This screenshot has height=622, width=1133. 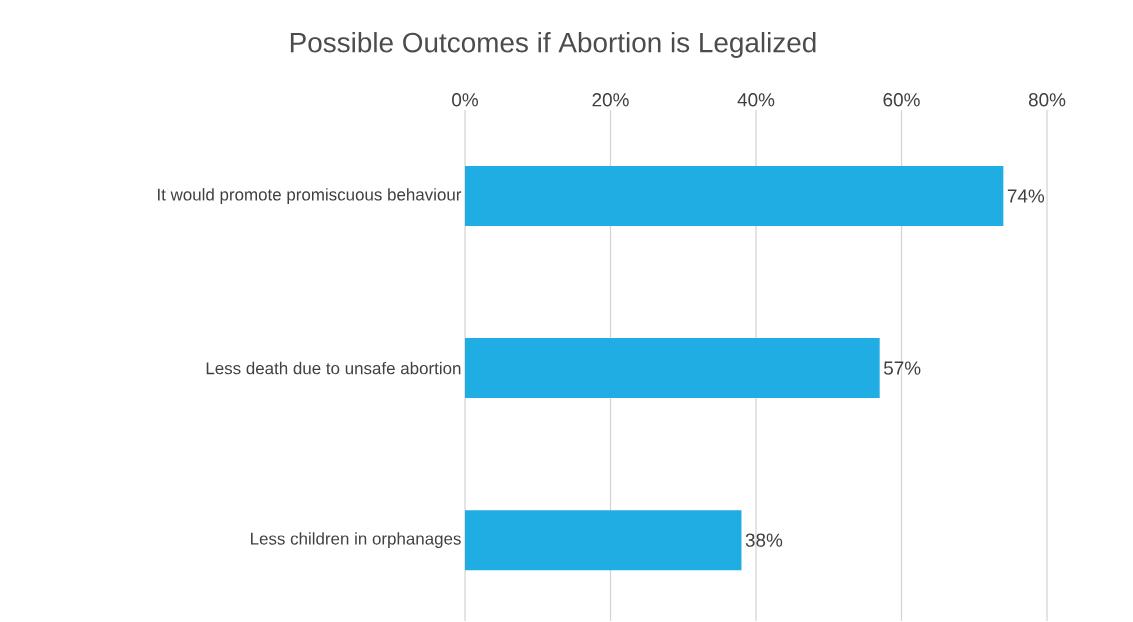 I want to click on y-tick-label: Less death due to unsafe abortion, so click(x=333, y=368).